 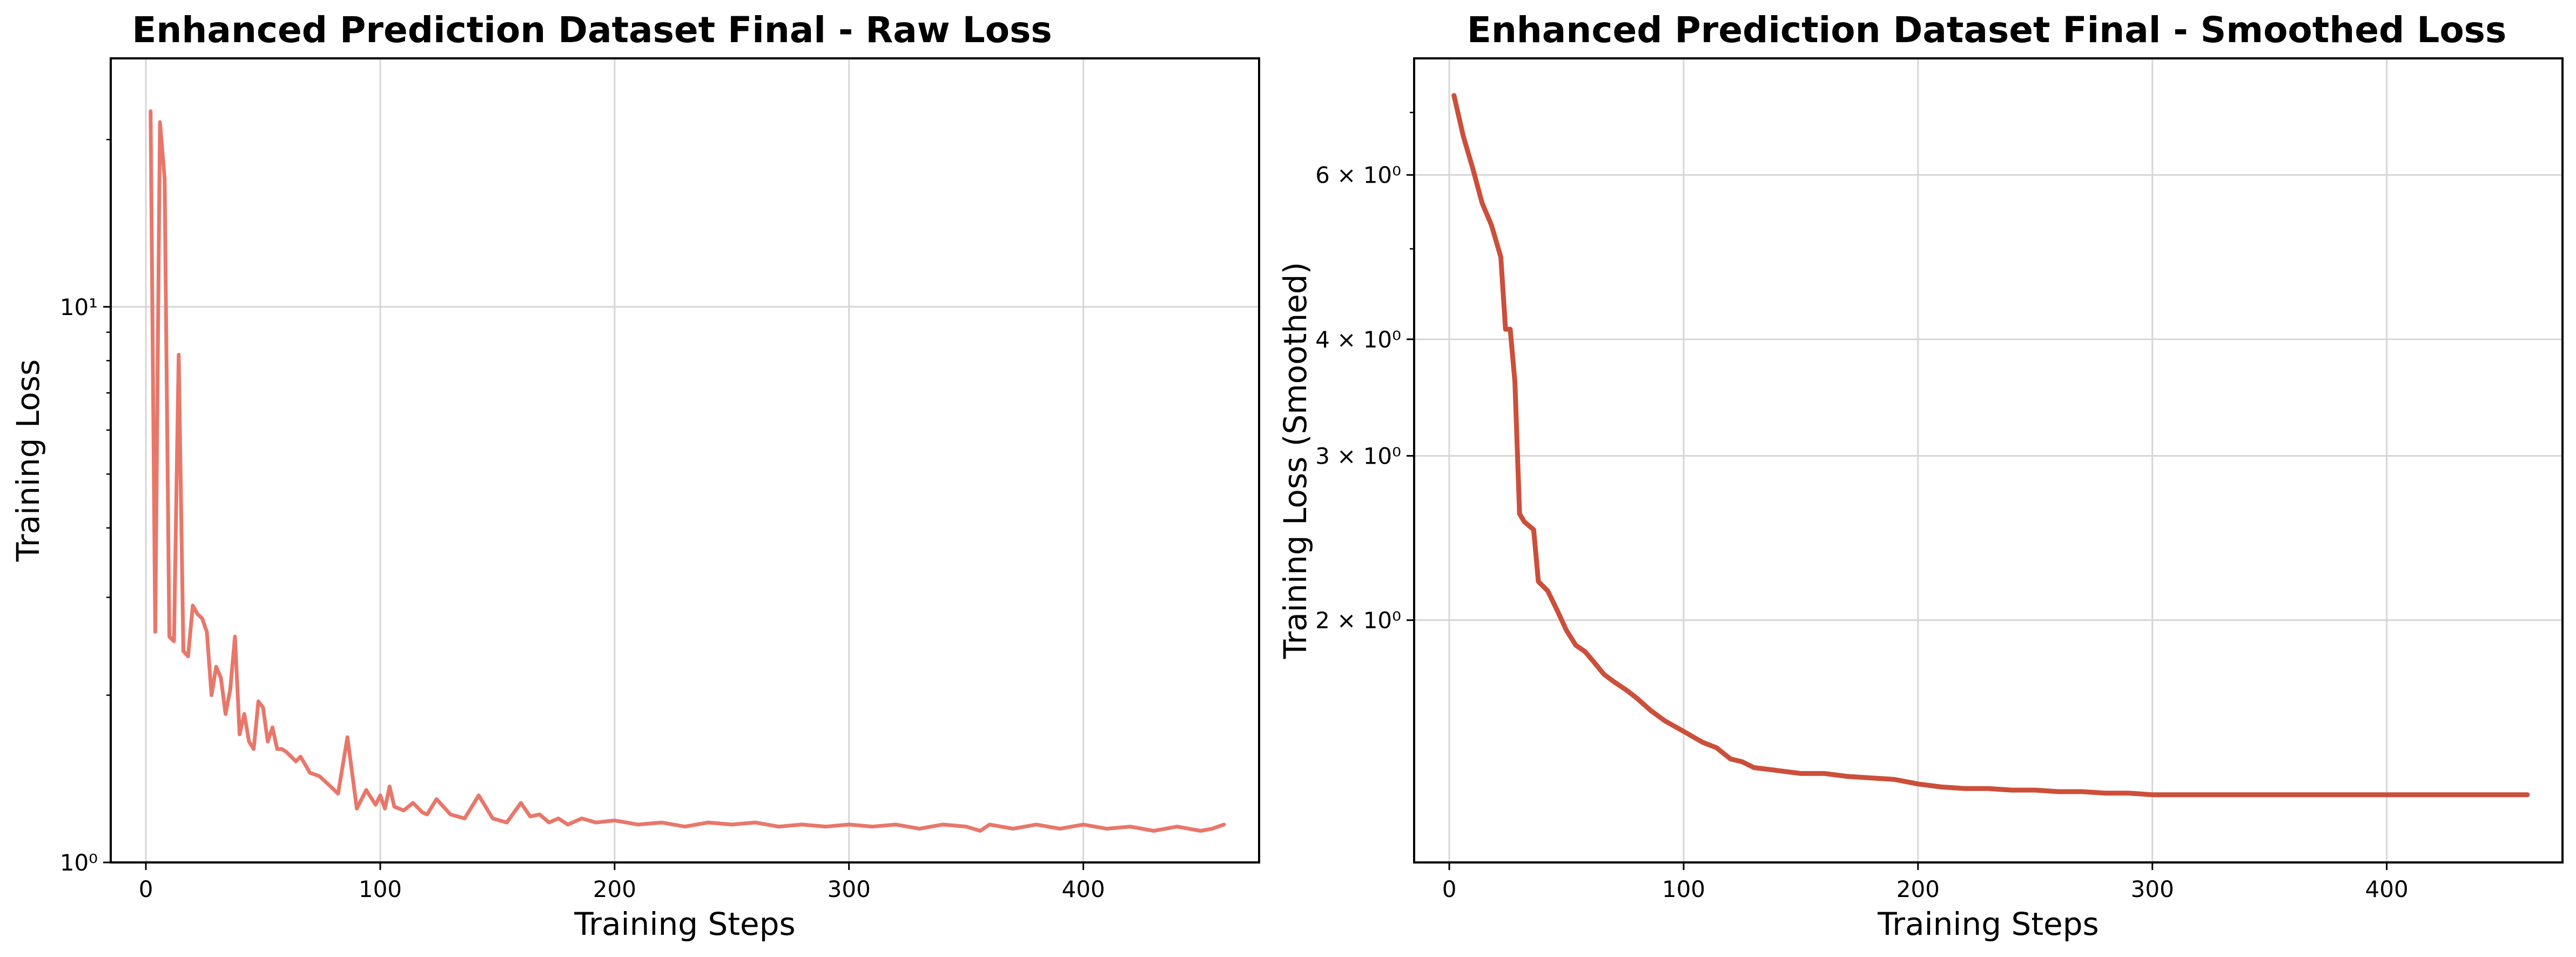 I want to click on y-axis-label: Training Loss, so click(x=28, y=461).